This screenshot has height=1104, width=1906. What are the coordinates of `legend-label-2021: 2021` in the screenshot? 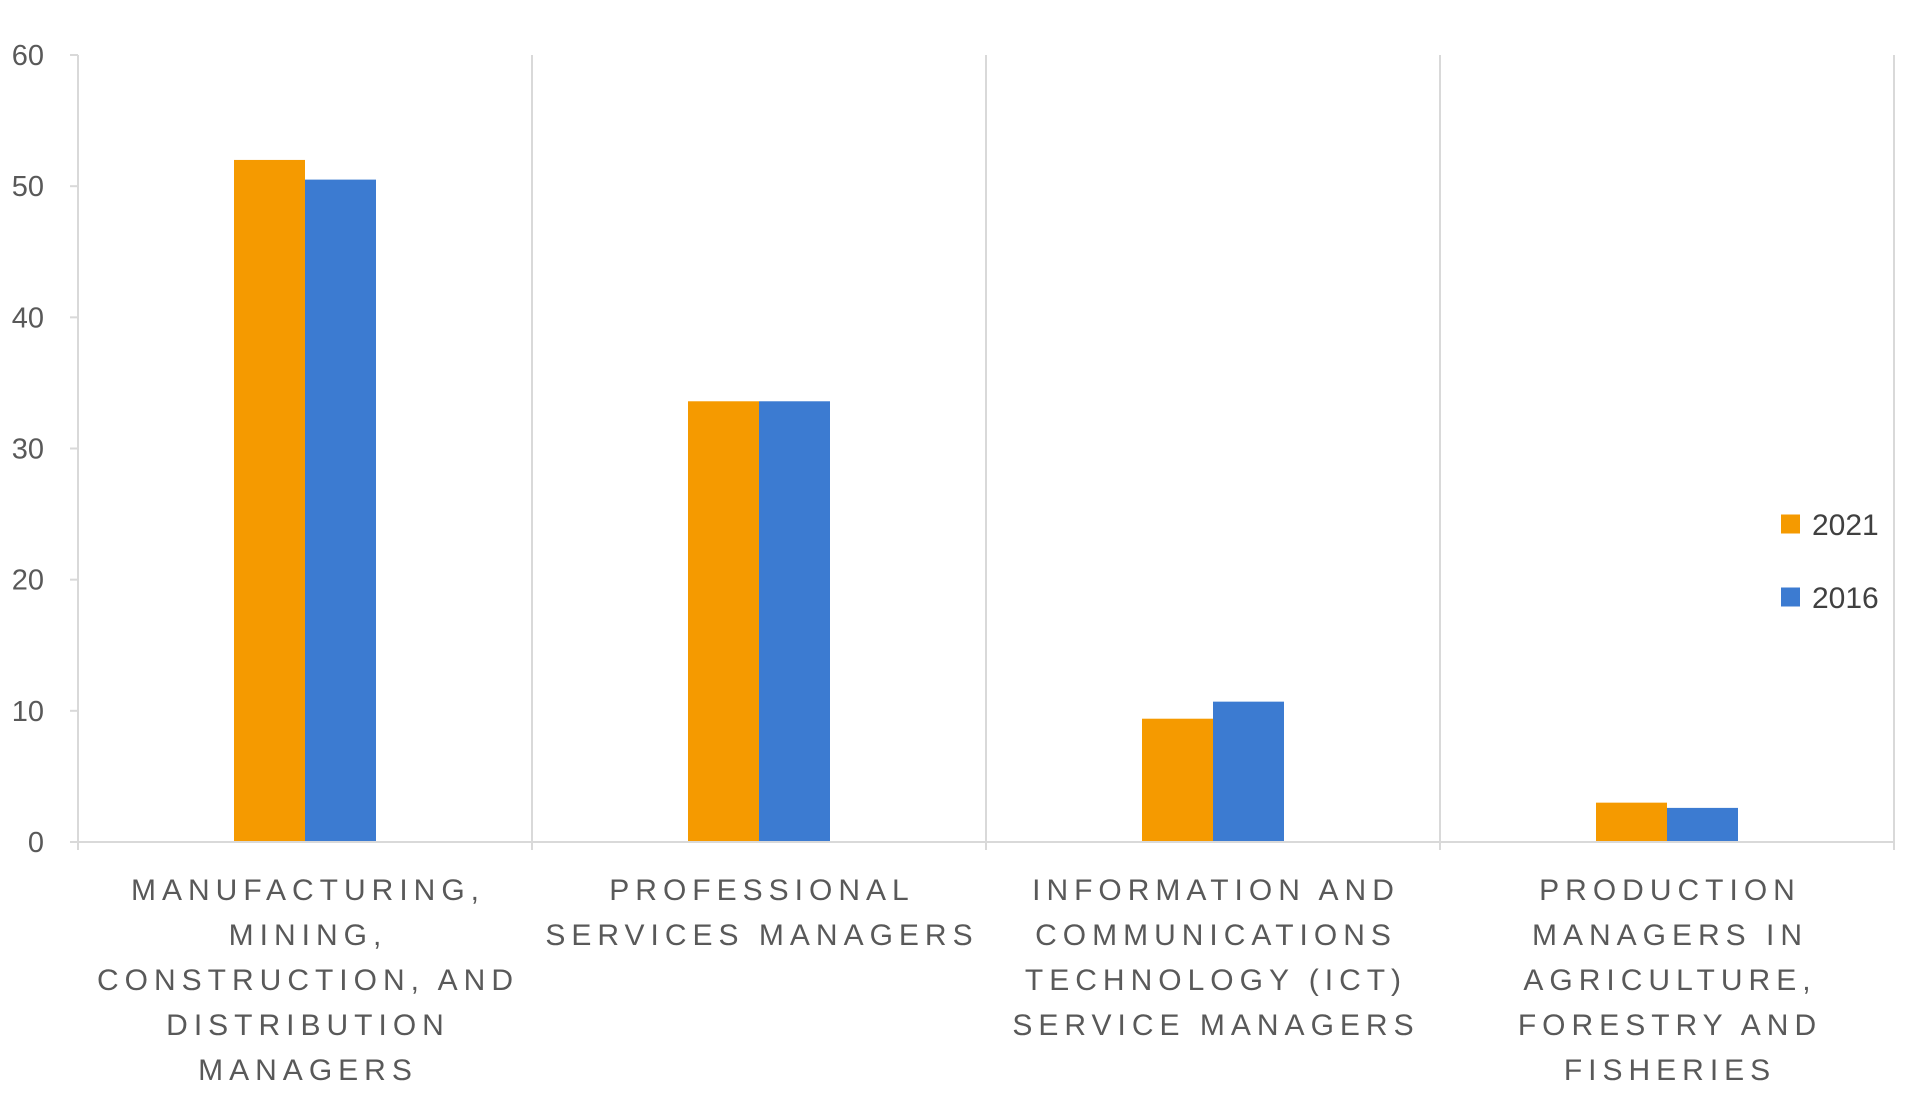 It's located at (1845, 525).